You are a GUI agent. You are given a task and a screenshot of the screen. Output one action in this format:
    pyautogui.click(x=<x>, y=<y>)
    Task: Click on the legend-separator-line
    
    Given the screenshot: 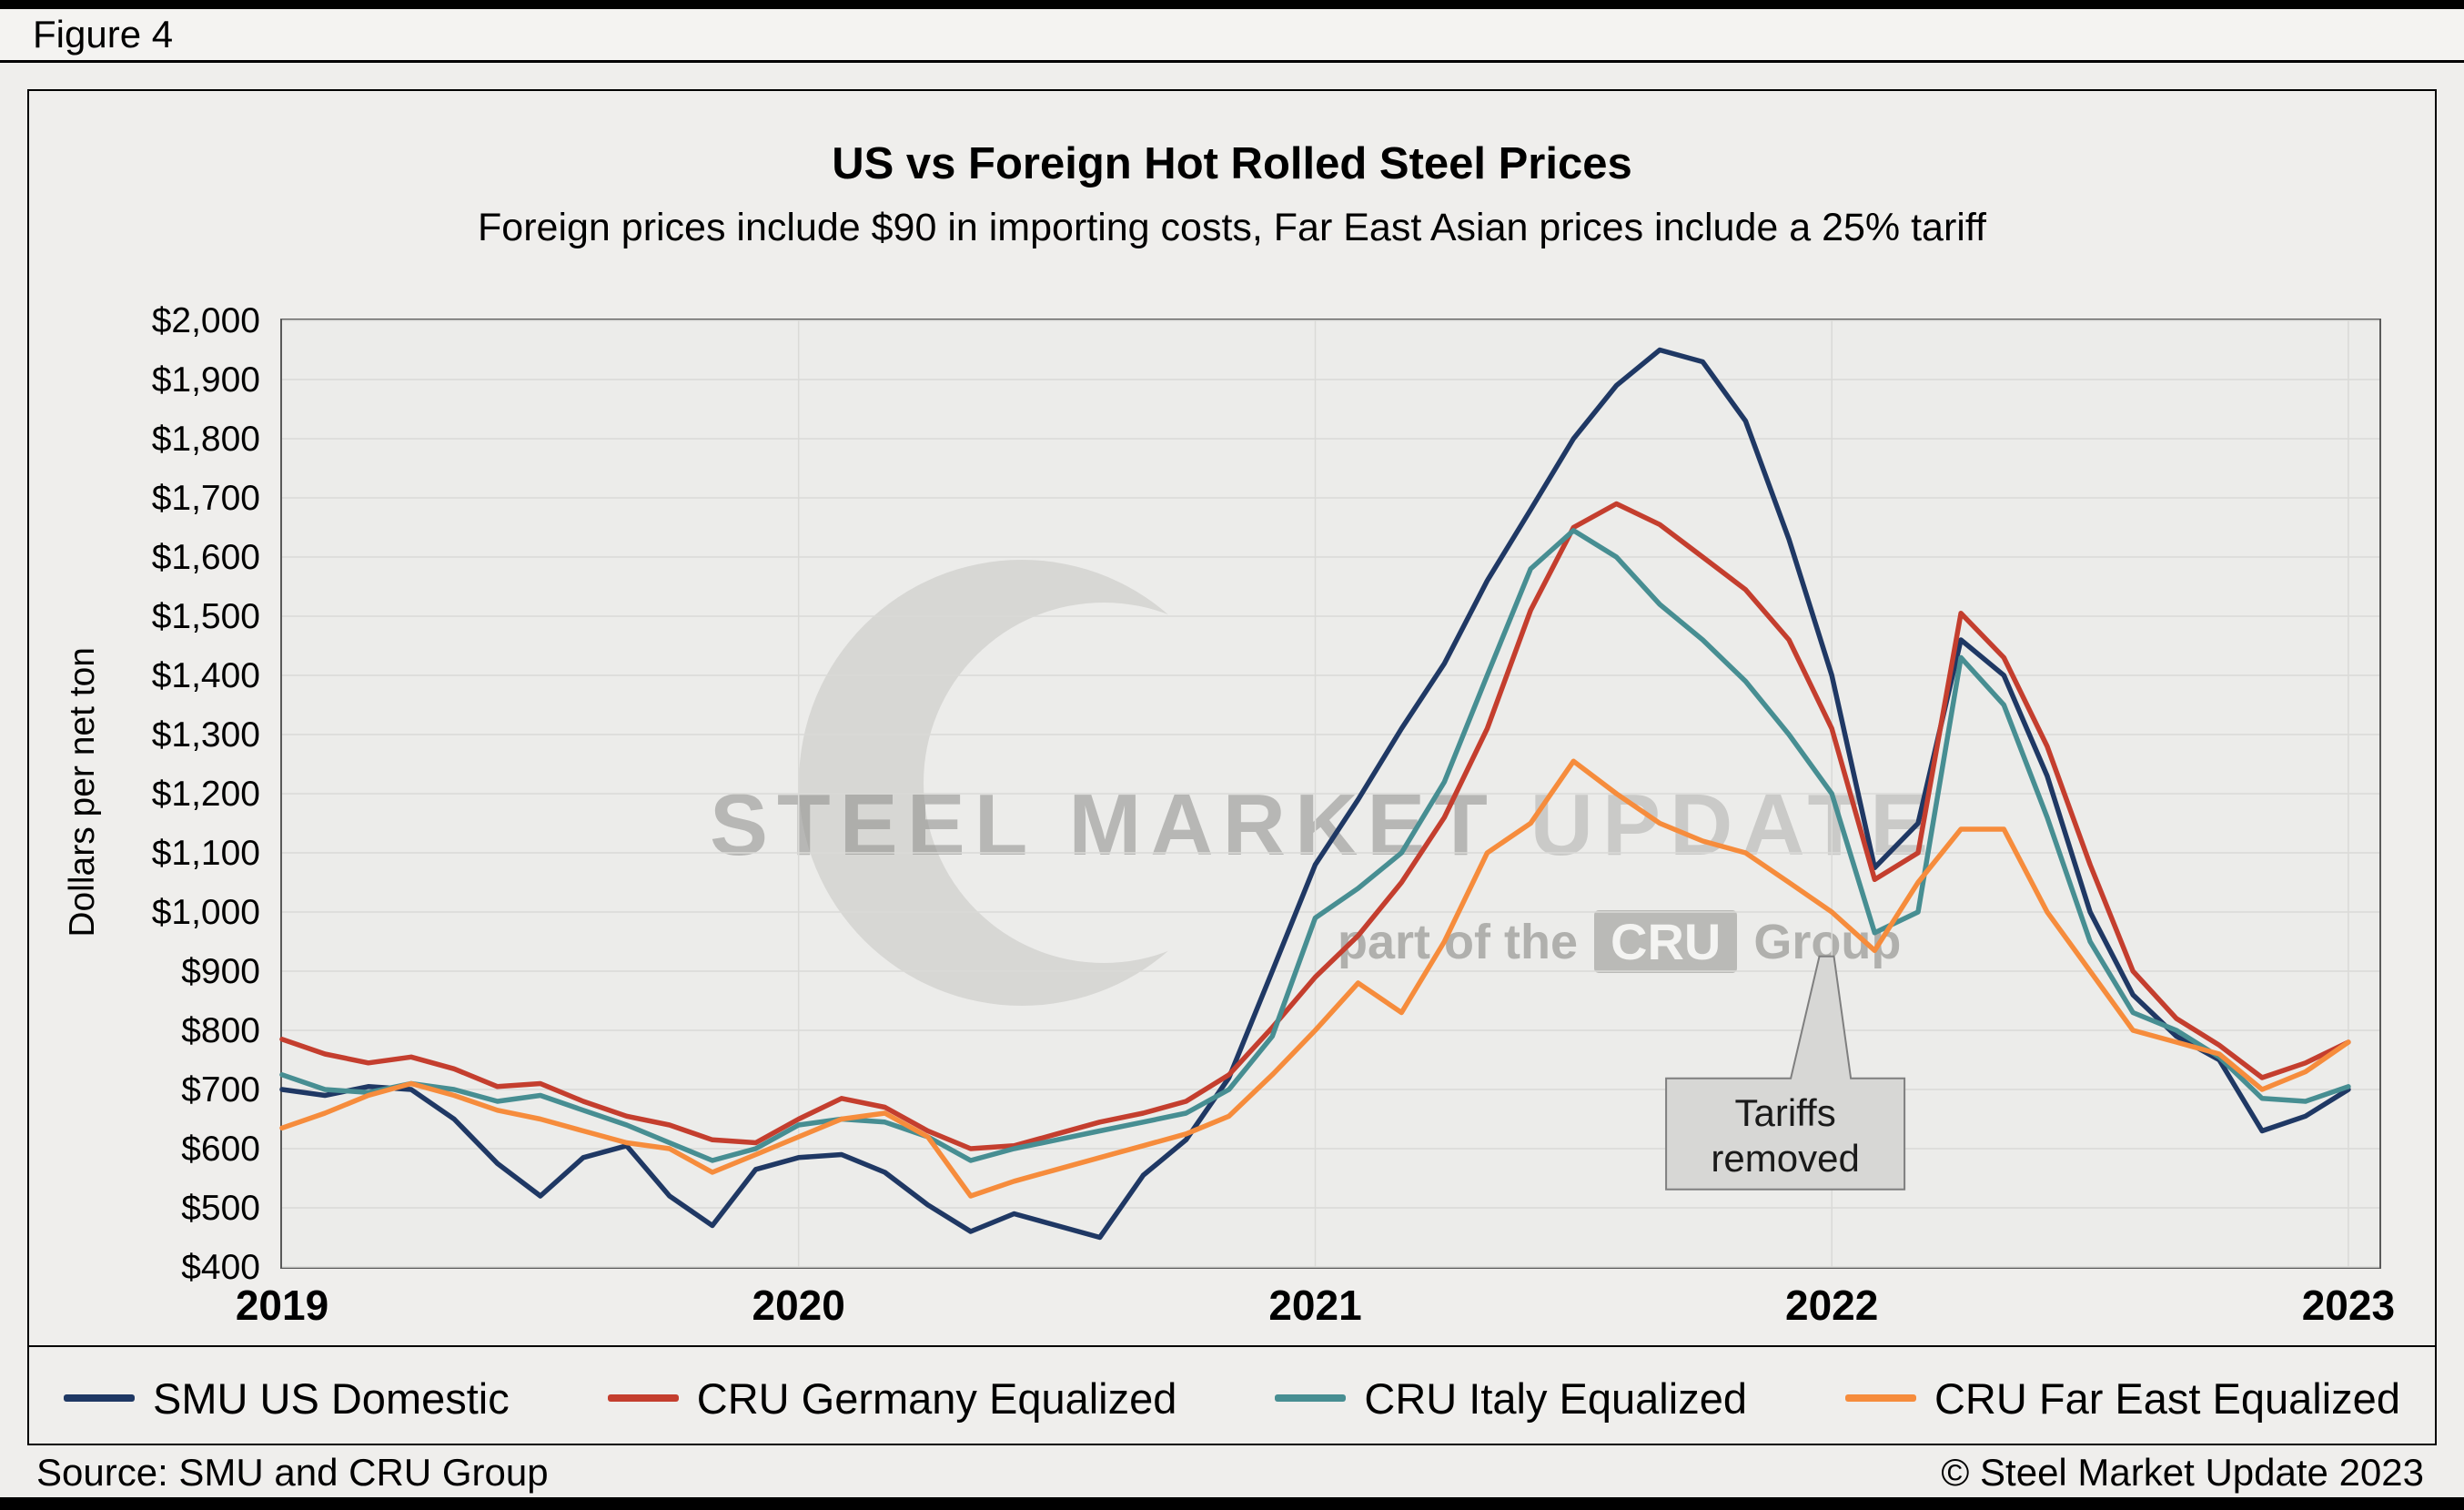 What is the action you would take?
    pyautogui.click(x=1232, y=1346)
    